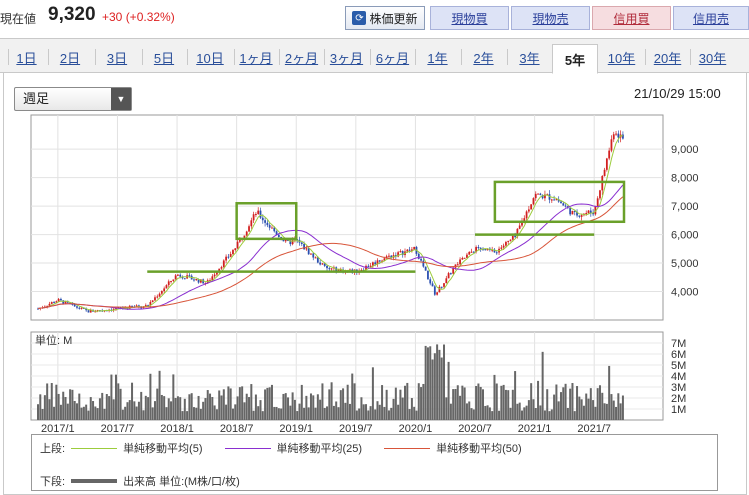 The width and height of the screenshot is (749, 495). I want to click on tab-6m: 6ヶ月, so click(392, 57).